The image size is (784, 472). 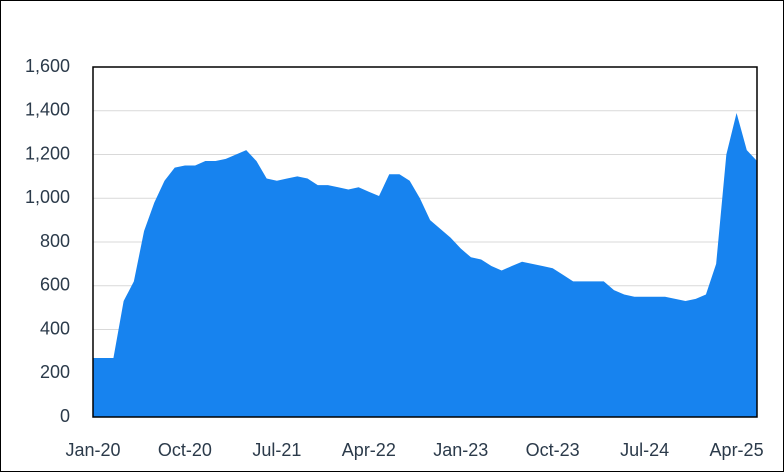 I want to click on y-tick-label: 200, so click(x=55, y=372).